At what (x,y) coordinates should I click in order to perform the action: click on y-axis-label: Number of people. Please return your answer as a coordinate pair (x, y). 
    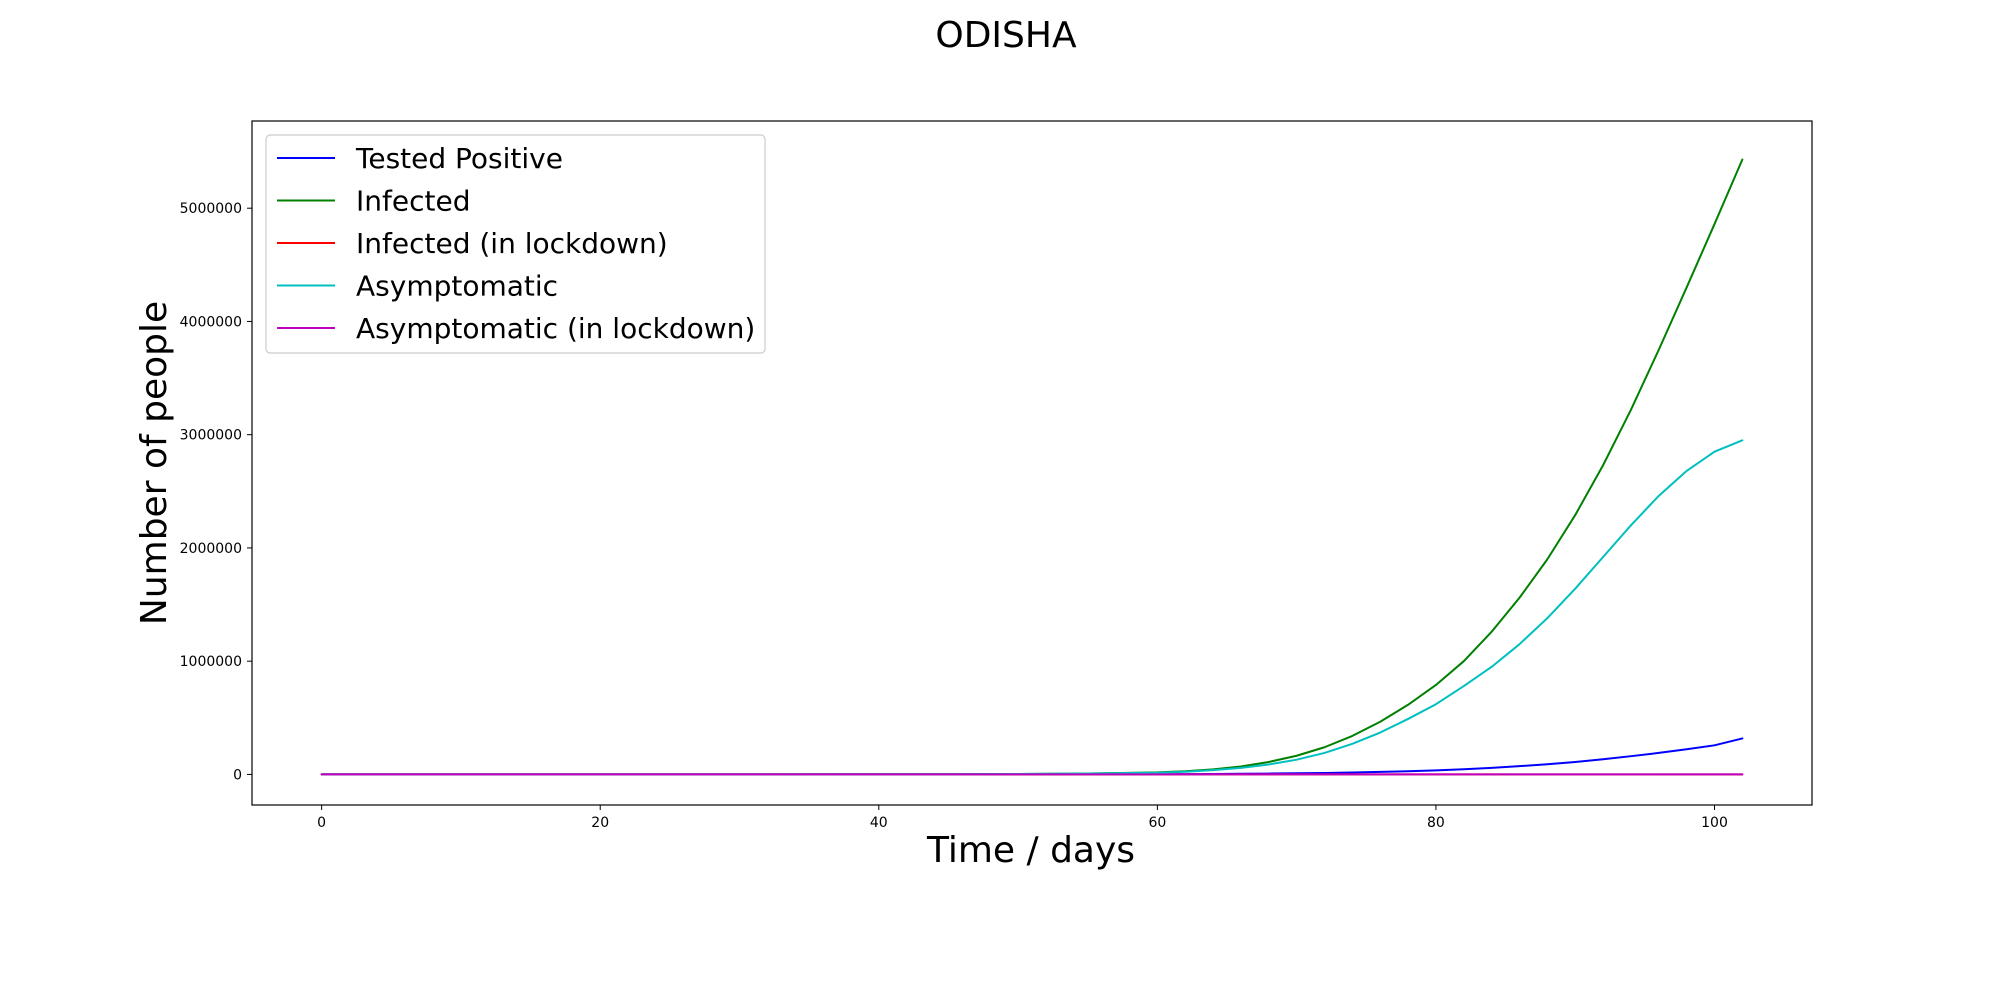
    Looking at the image, I should click on (154, 463).